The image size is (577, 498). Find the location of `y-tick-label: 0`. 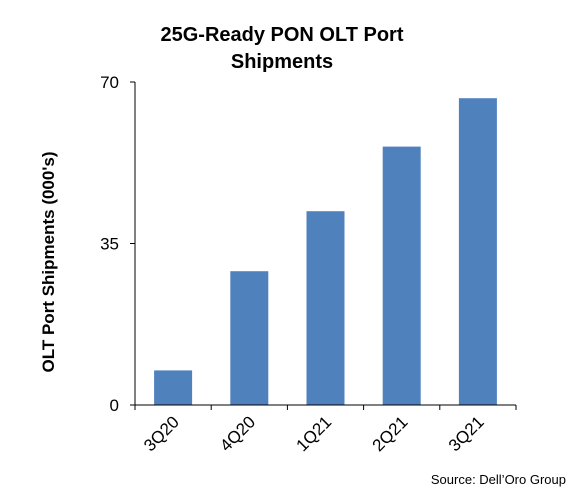

y-tick-label: 0 is located at coordinates (114, 405).